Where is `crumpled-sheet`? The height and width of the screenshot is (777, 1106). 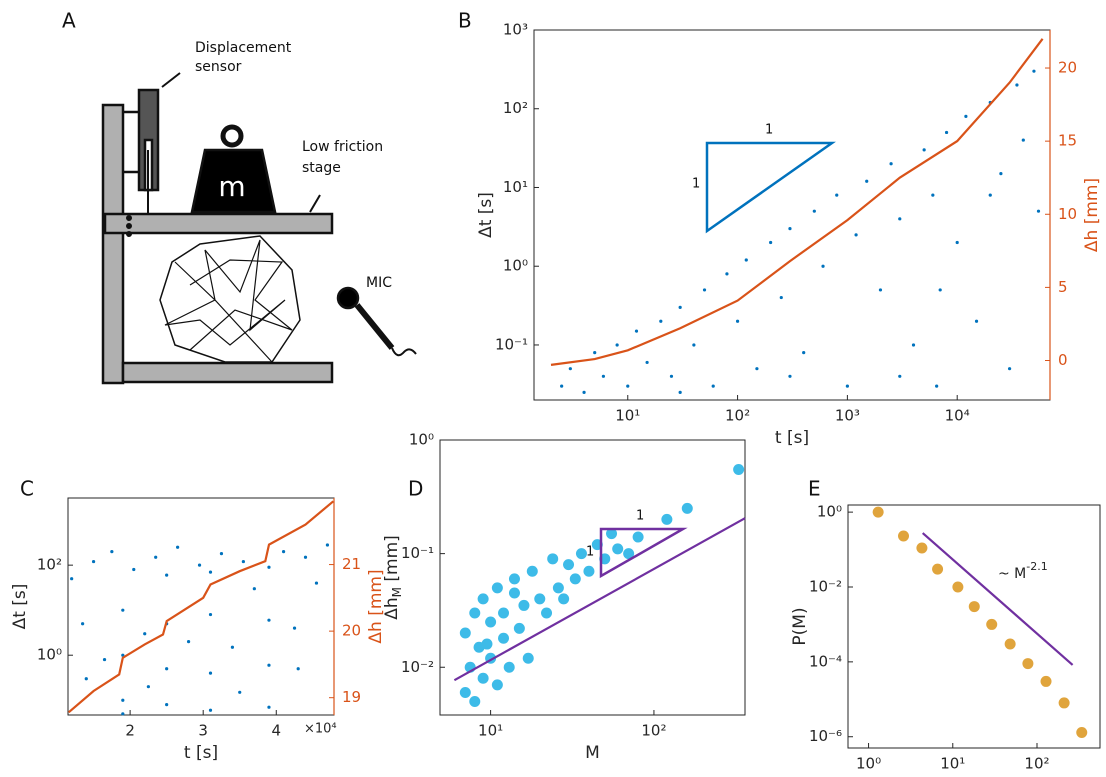
crumpled-sheet is located at coordinates (230, 299).